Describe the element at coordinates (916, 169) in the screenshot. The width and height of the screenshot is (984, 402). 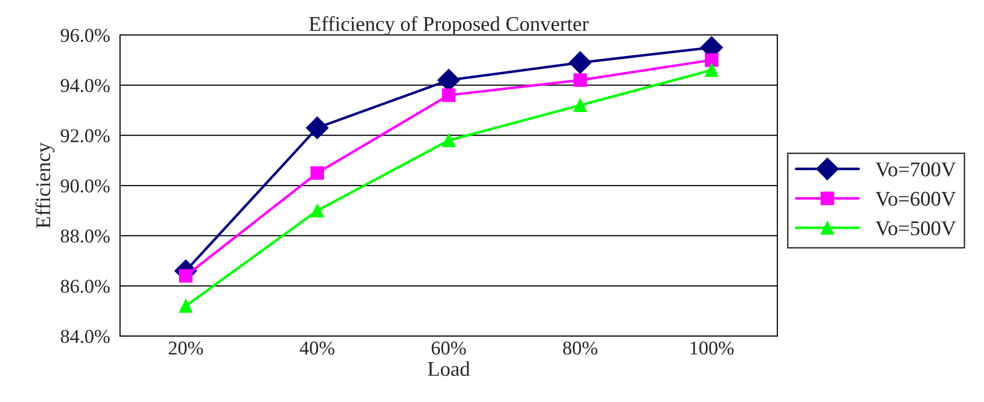
I see `legend-label: Vo=700V` at that location.